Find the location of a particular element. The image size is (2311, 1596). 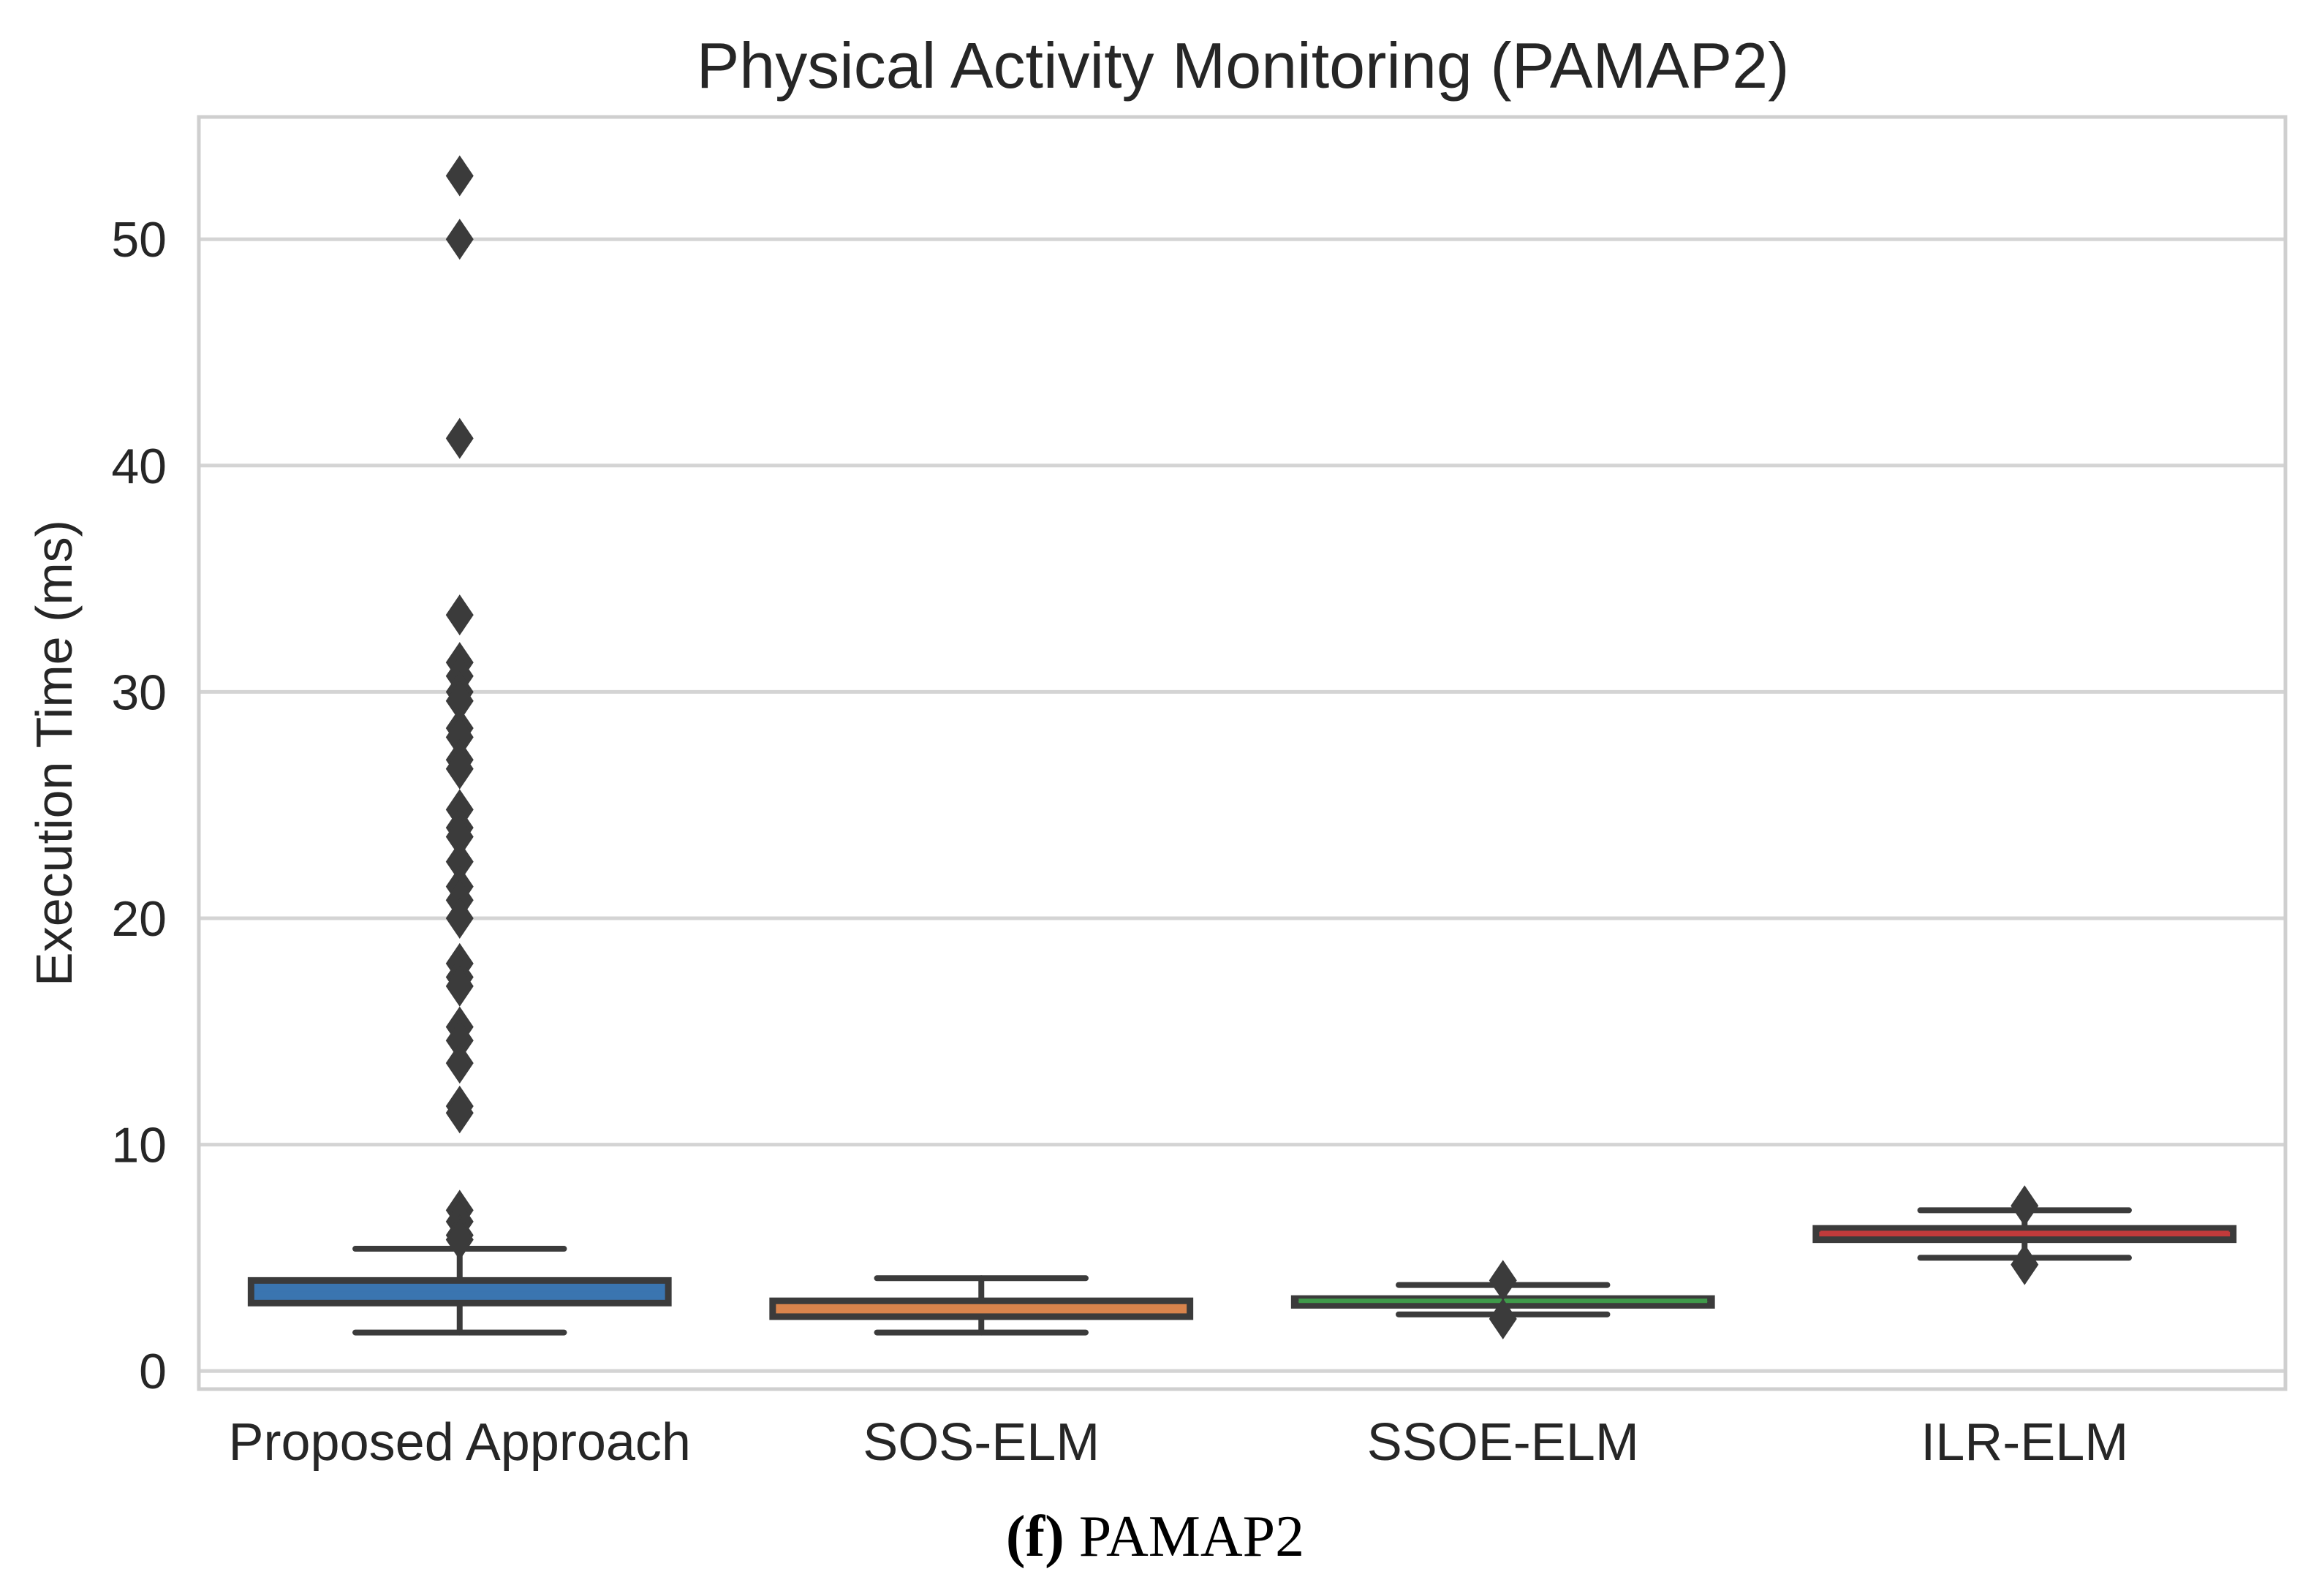

x-tick-labels: Proposed Approach SOS-ELM SSOE-ELM ILR-ELM is located at coordinates (1179, 1443).